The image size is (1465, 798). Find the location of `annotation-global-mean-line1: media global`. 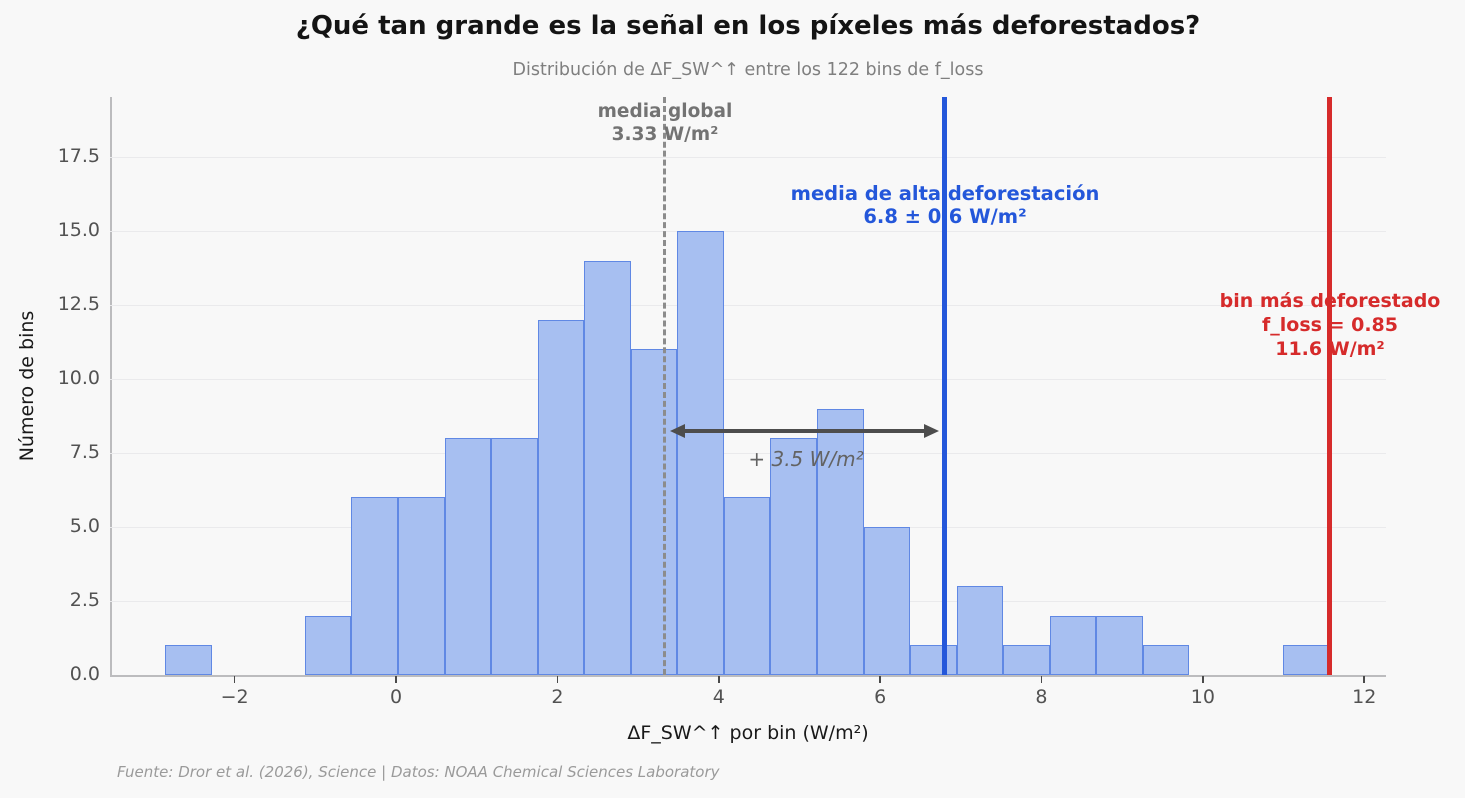

annotation-global-mean-line1: media global is located at coordinates (665, 111).